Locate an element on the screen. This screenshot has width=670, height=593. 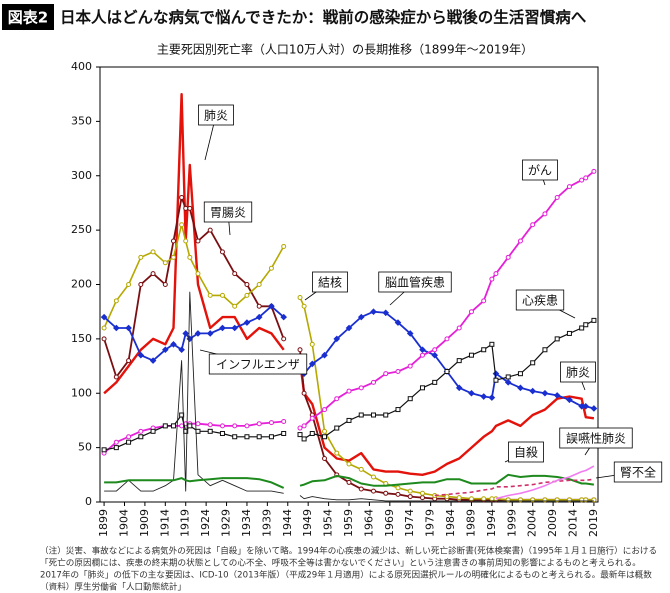
series-label: 肺炎 is located at coordinates (578, 373).